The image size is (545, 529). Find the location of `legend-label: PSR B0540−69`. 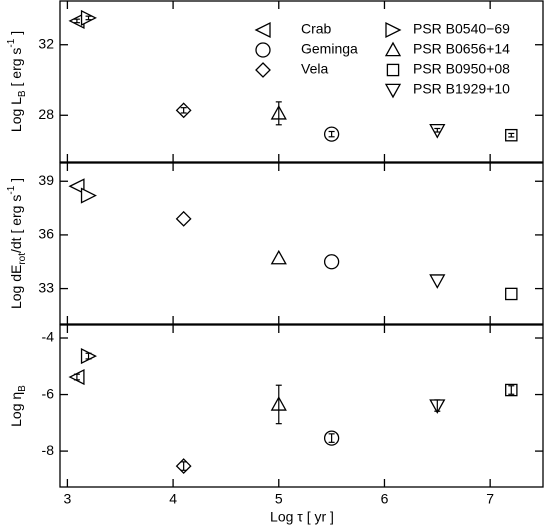

legend-label: PSR B0540−69 is located at coordinates (461, 29).